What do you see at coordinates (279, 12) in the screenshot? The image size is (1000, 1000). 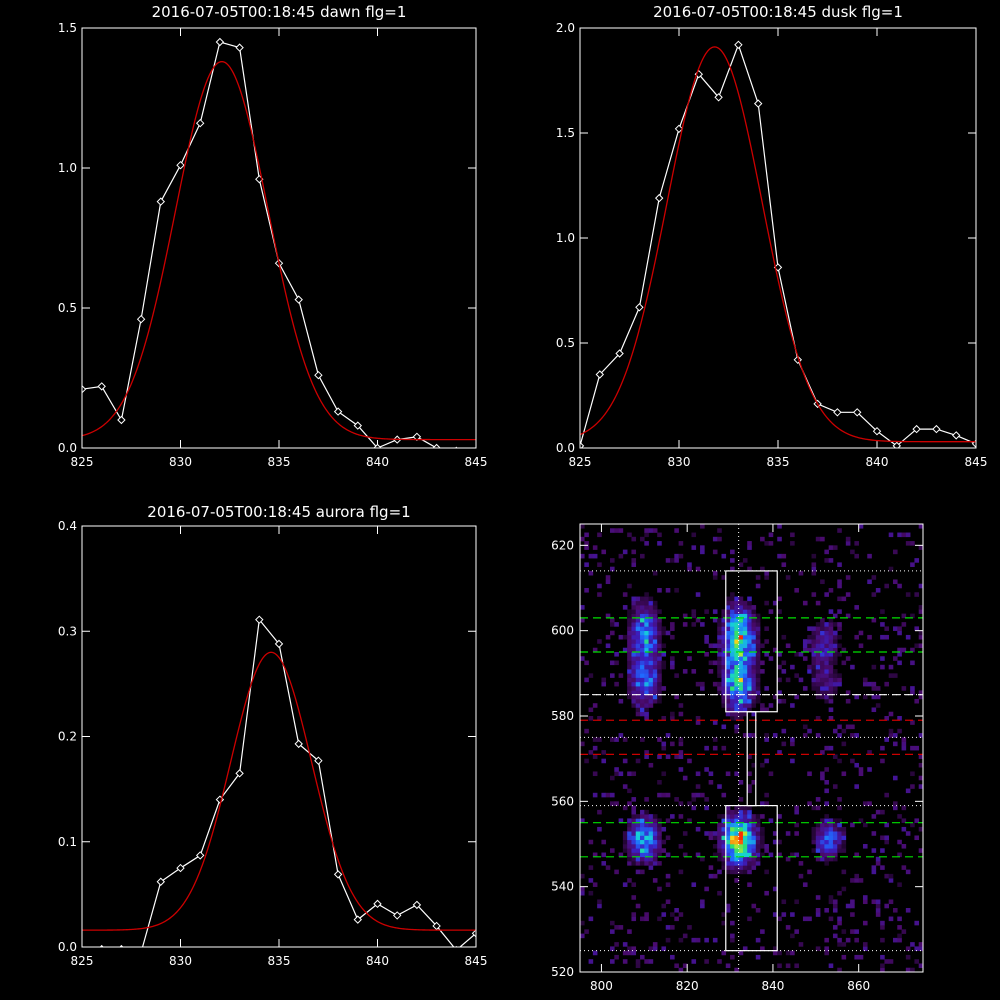 I see `dawn-title: 2016-07-05T00:18:45 dawn flg=1` at bounding box center [279, 12].